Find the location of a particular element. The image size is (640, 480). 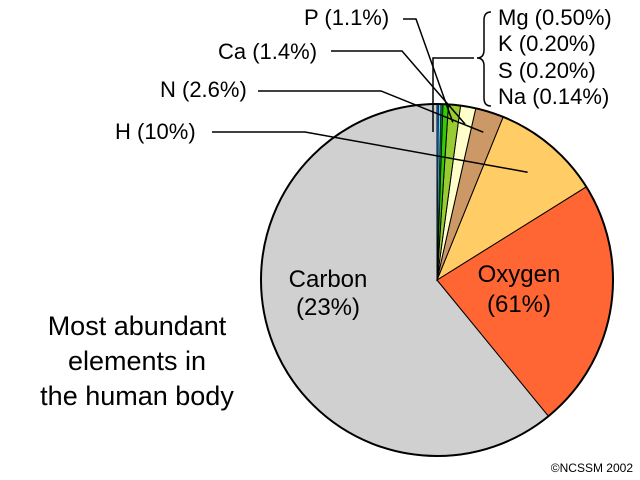

slice-label-ca: Ca (1.4%) is located at coordinates (267, 51).